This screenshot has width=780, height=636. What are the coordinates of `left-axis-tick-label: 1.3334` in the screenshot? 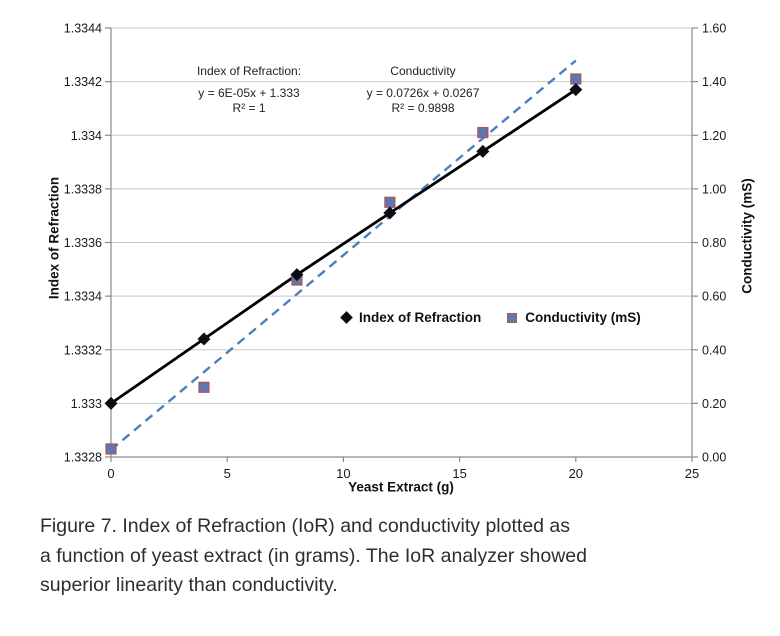 It's located at (83, 297).